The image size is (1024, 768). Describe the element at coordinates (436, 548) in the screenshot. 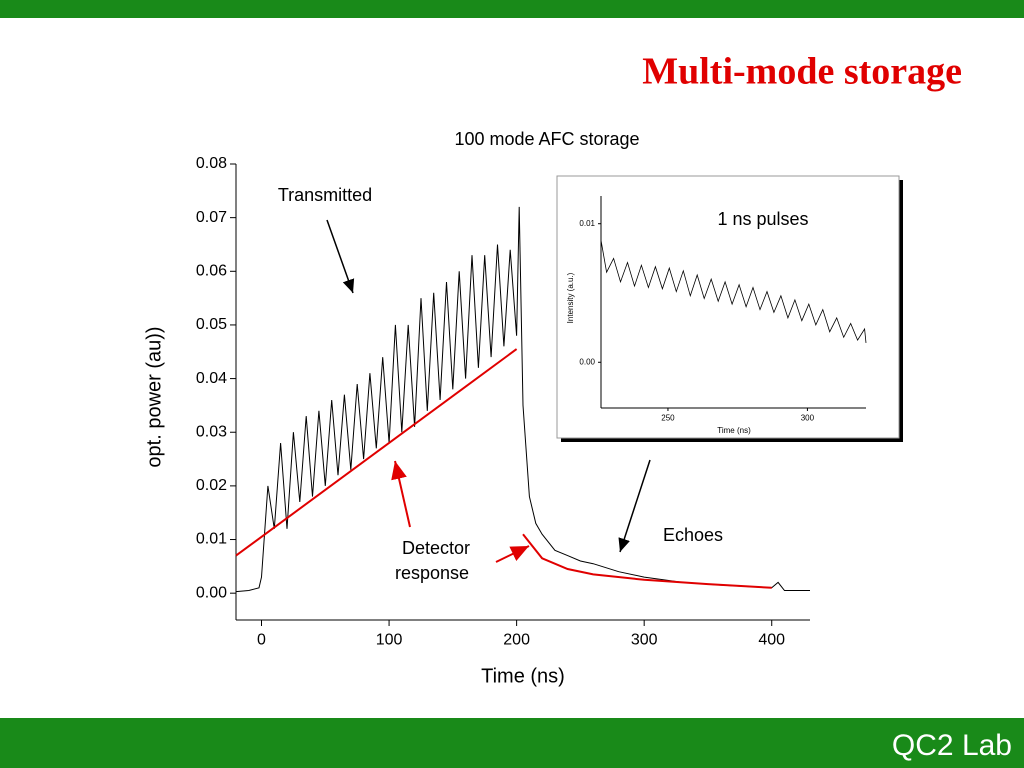

I see `annotation: Detector` at that location.